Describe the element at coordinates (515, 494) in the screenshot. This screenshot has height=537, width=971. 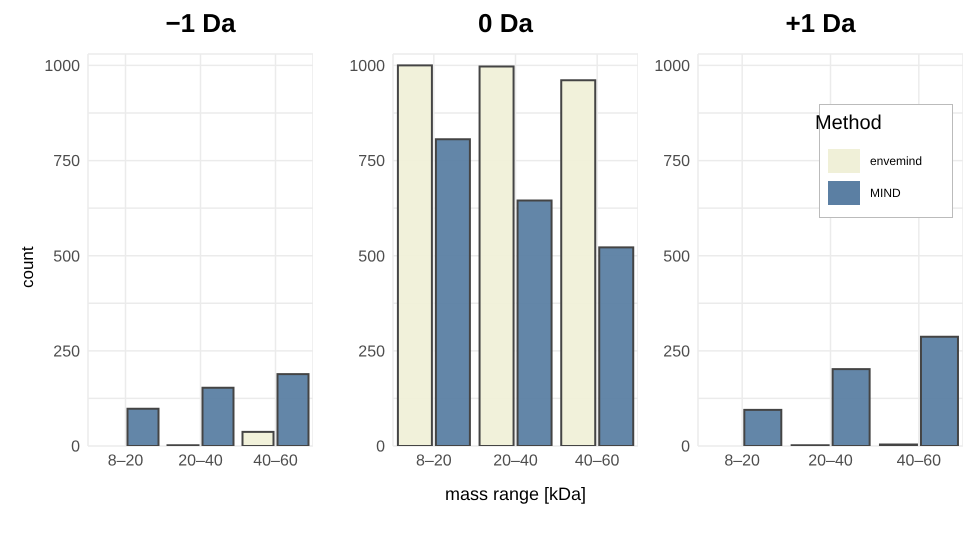
I see `x-axis-title: mass range [kDa]` at that location.